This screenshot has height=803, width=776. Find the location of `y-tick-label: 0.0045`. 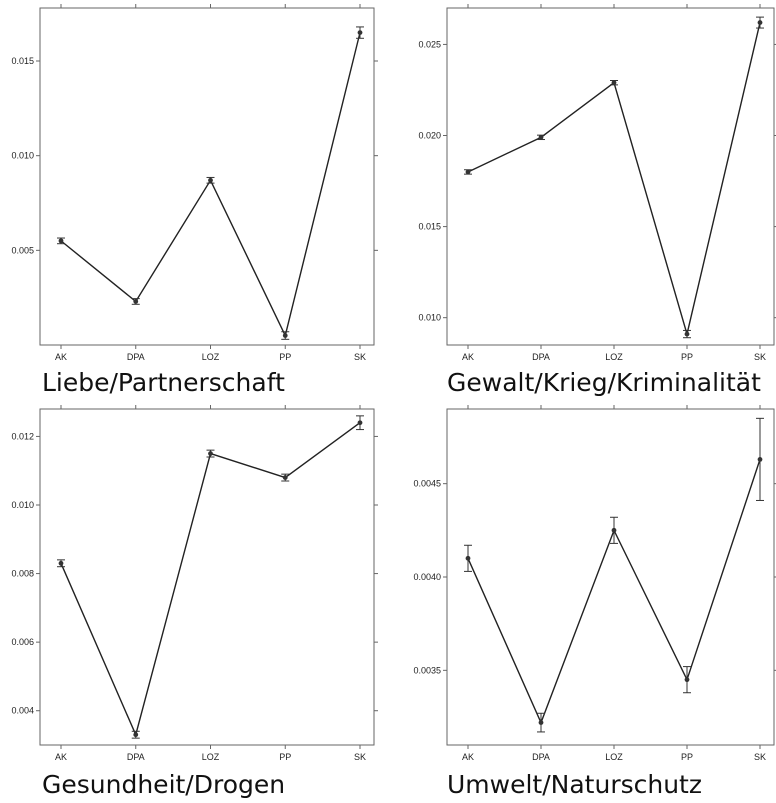

y-tick-label: 0.0045 is located at coordinates (427, 484).